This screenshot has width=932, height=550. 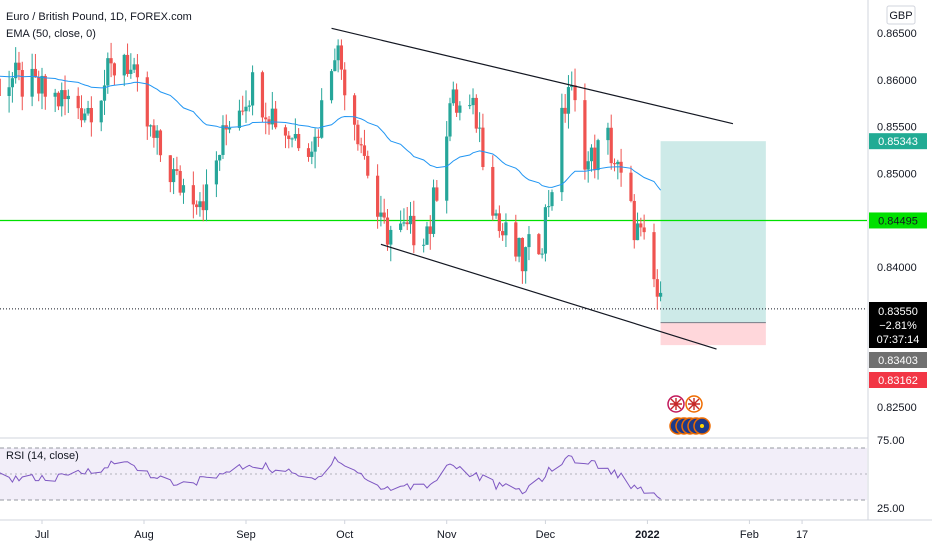 What do you see at coordinates (713, 232) in the screenshot?
I see `target-zone` at bounding box center [713, 232].